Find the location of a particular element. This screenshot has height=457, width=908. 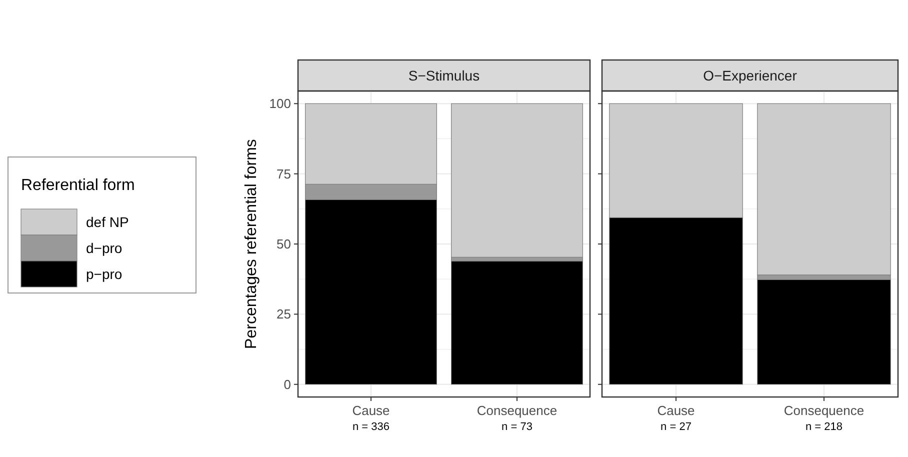

legend-label: def NP is located at coordinates (107, 222).